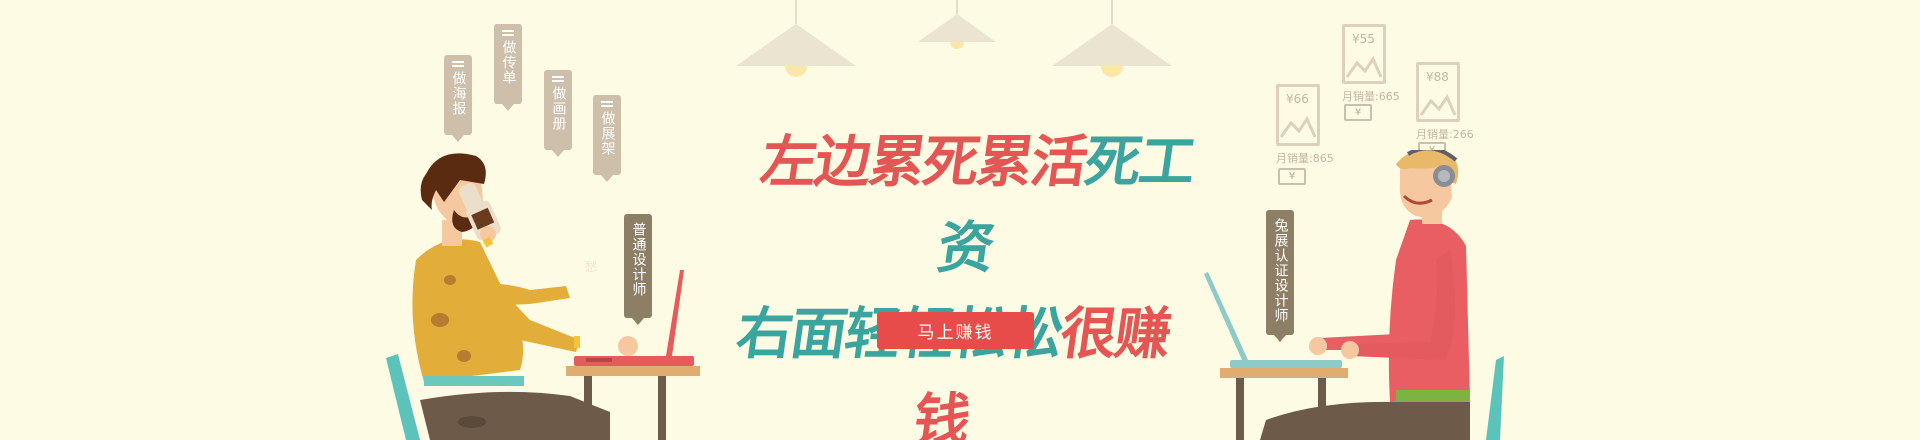 The width and height of the screenshot is (1920, 440). I want to click on tag-poster: 做海报, so click(458, 98).